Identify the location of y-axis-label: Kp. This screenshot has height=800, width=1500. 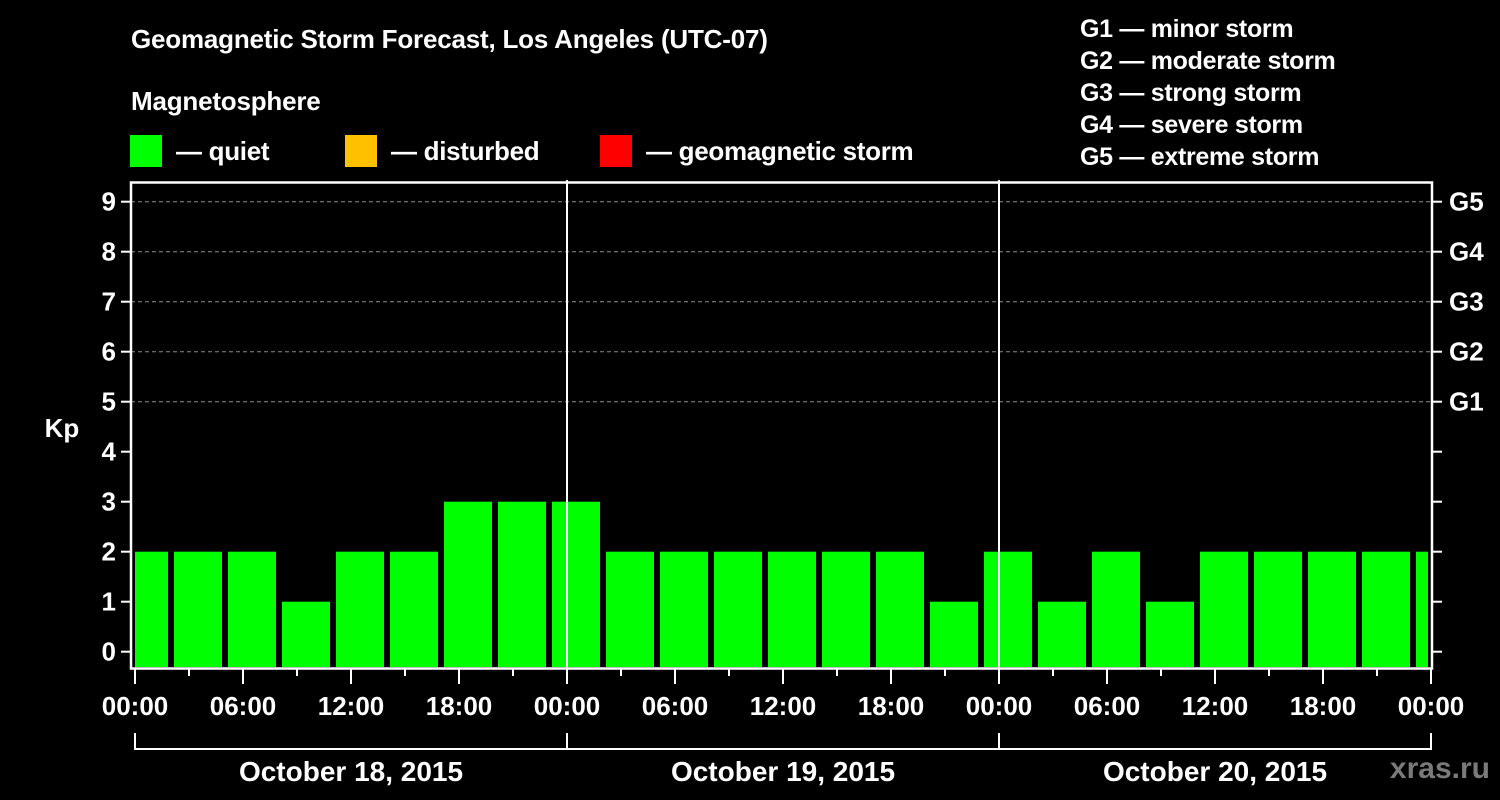
(62, 428).